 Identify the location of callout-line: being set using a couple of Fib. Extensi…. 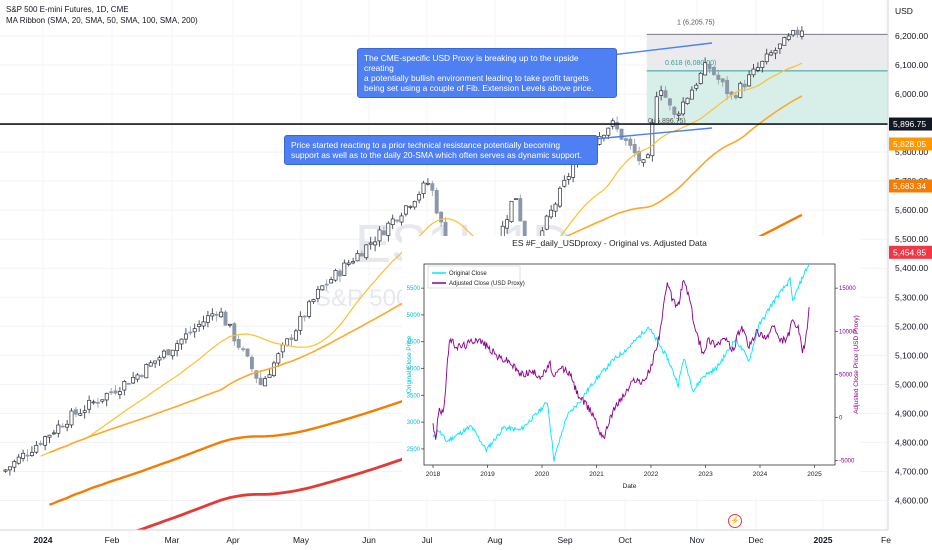
(479, 88).